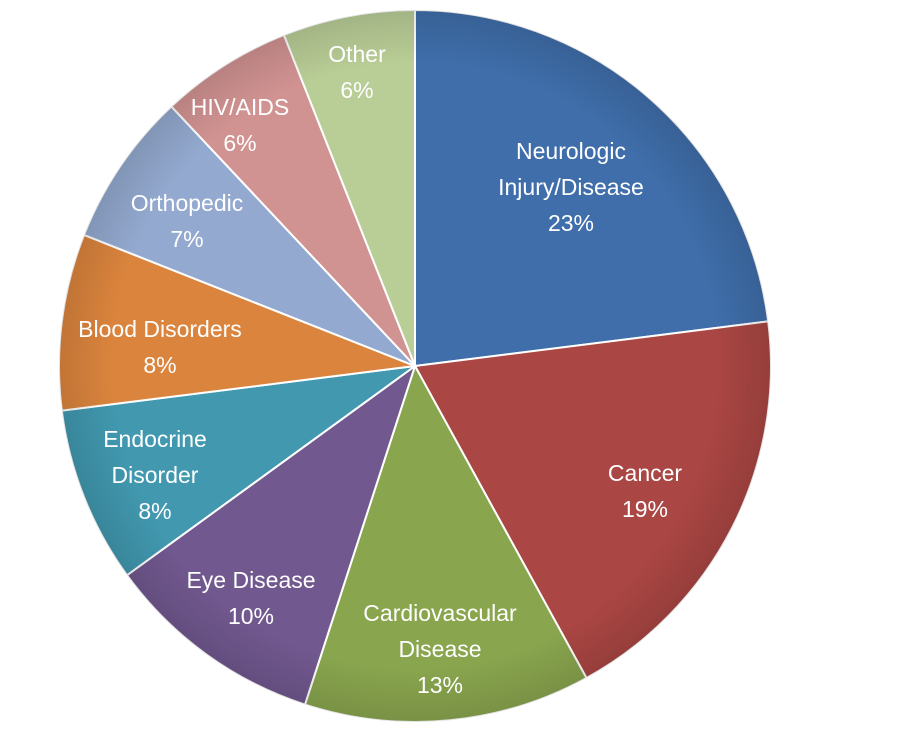  Describe the element at coordinates (251, 616) in the screenshot. I see `pie-slice-label-line: 10%` at that location.